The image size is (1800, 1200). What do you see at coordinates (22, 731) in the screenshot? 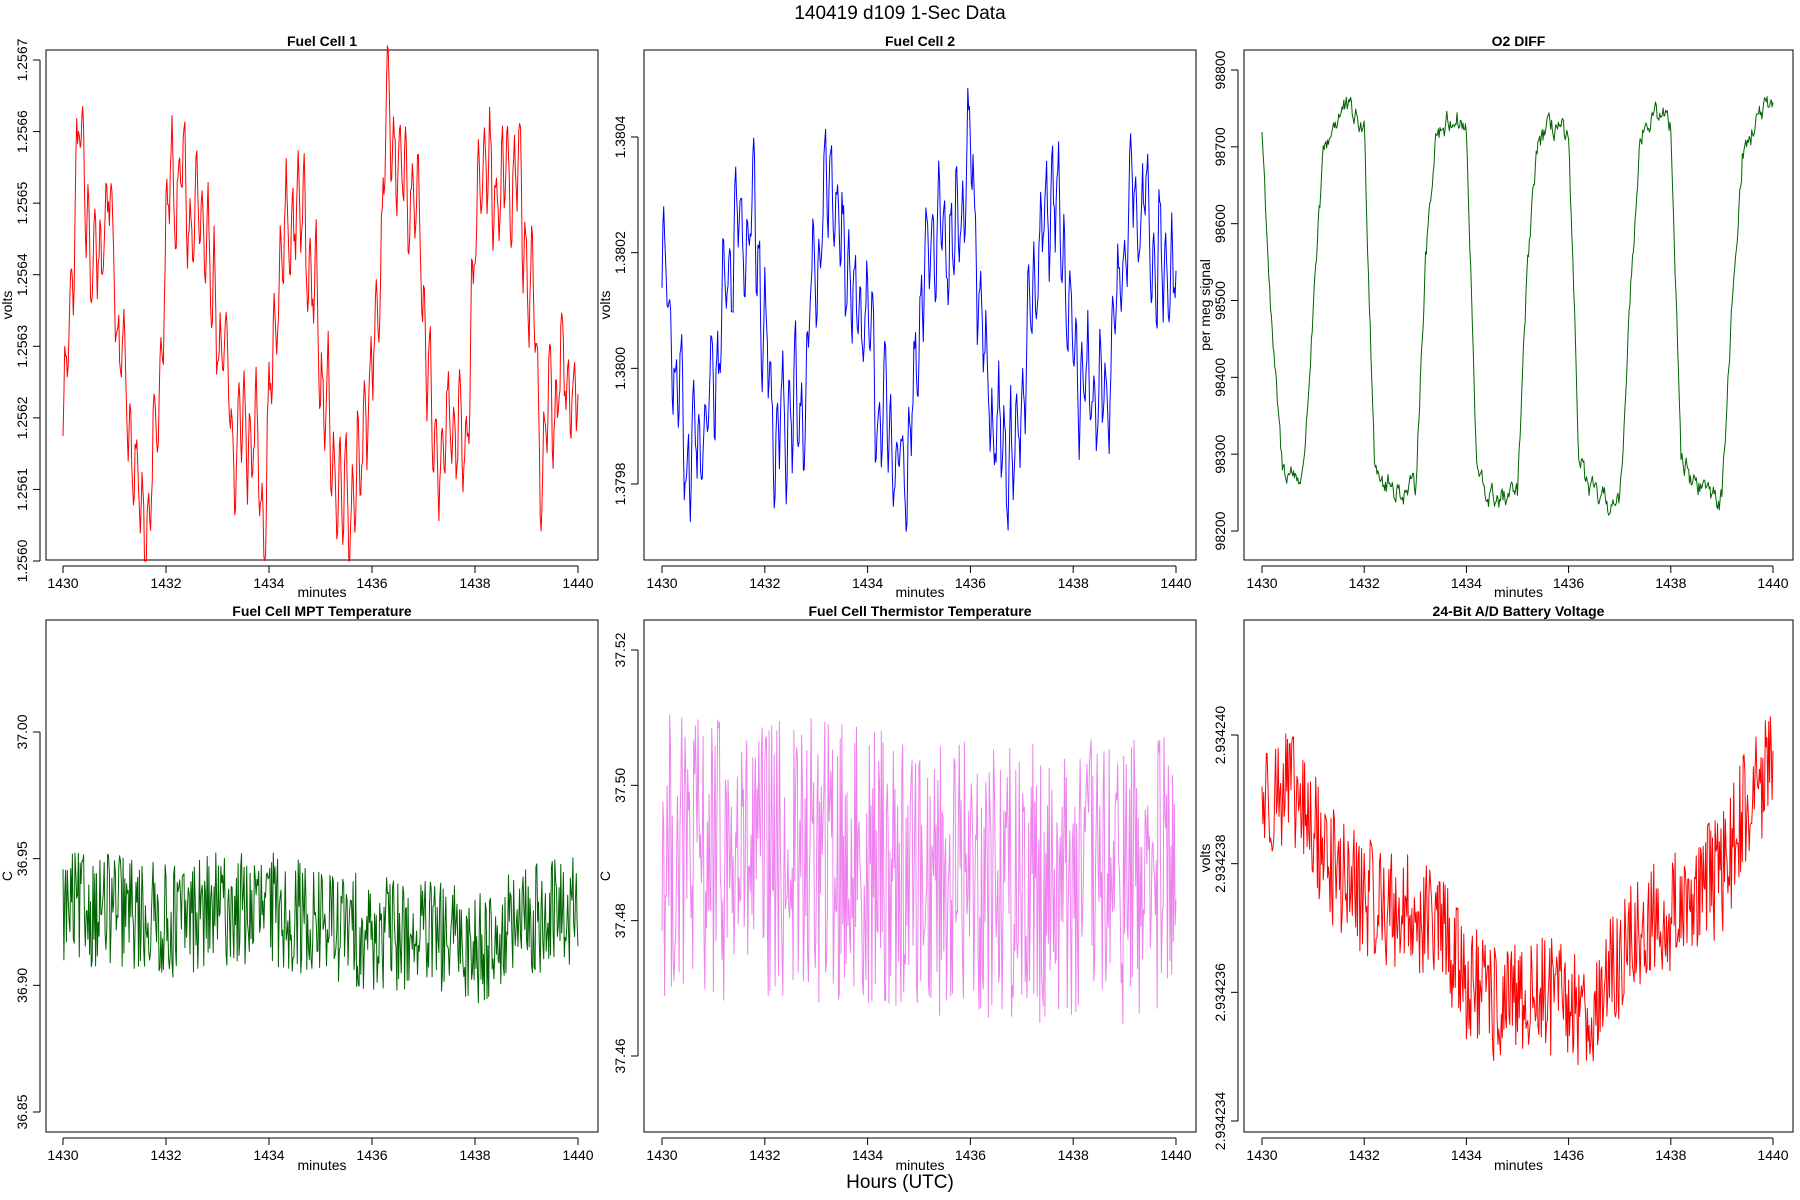
I see `y-tick-label: 37.00` at bounding box center [22, 731].